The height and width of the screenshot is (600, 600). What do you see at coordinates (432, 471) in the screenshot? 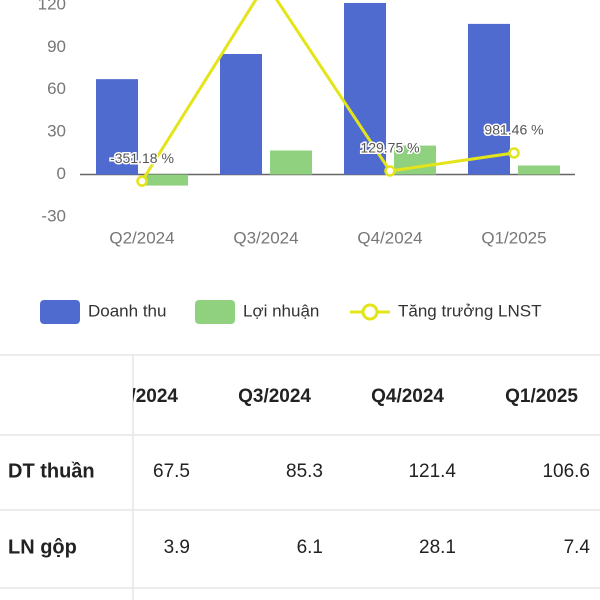
I see `cell: 121.4` at bounding box center [432, 471].